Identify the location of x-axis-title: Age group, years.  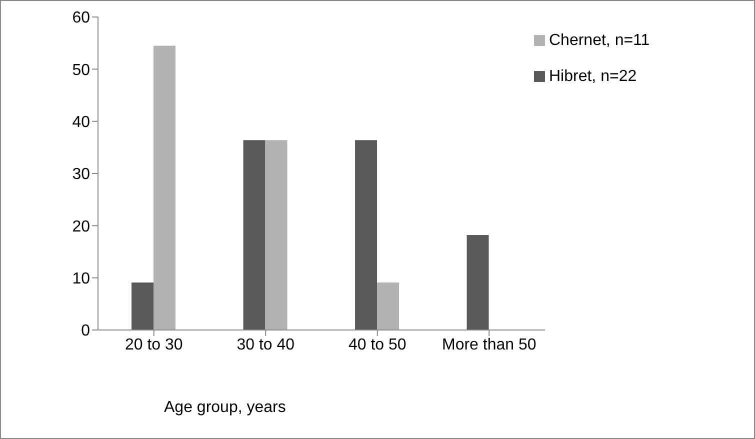
(225, 408).